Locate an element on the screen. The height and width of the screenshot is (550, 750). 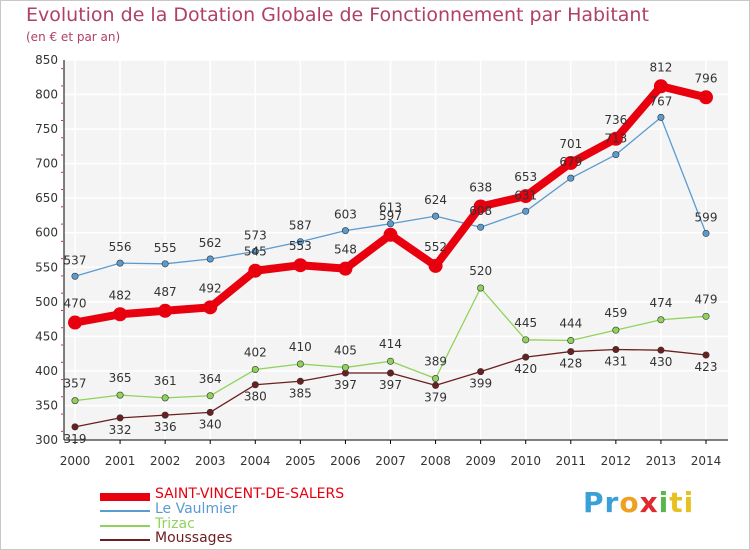
data-label: 631 is located at coordinates (525, 195).